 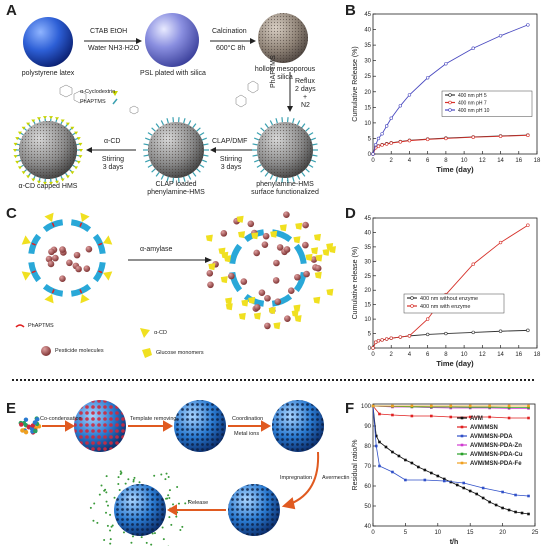 I want to click on step-co-condensation: Co-condensation, so click(x=61, y=419).